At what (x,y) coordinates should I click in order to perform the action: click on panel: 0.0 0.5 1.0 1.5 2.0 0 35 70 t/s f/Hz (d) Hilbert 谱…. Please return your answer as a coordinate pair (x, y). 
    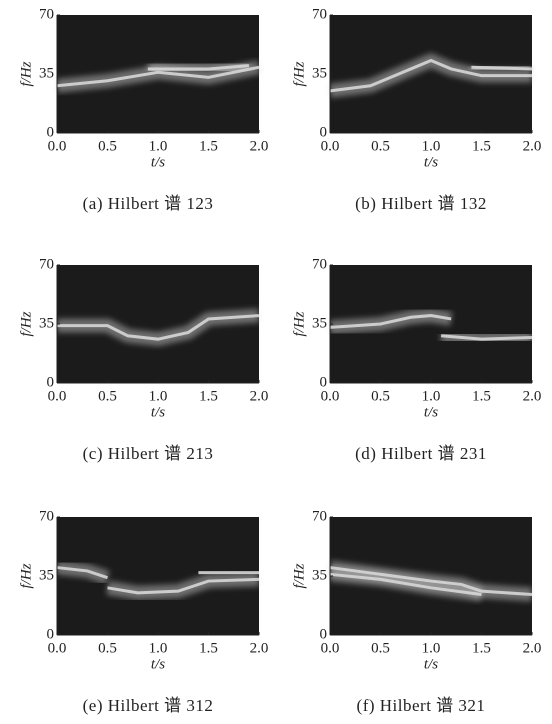
    Looking at the image, I should click on (416, 359).